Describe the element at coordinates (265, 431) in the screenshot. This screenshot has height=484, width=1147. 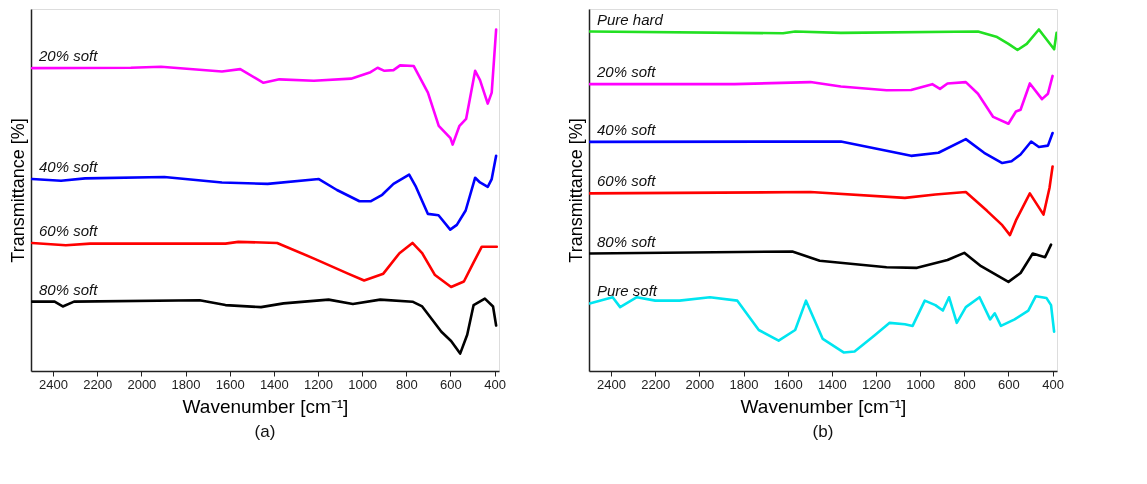
I see `text: (a)` at that location.